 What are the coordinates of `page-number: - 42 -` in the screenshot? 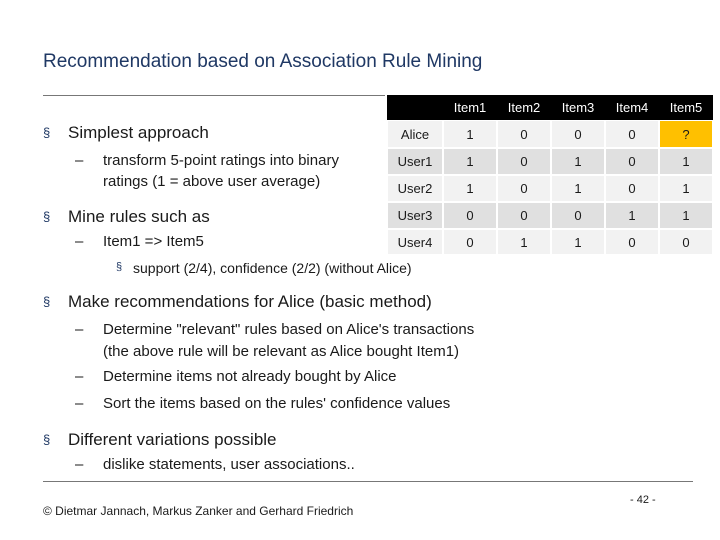 It's located at (643, 500).